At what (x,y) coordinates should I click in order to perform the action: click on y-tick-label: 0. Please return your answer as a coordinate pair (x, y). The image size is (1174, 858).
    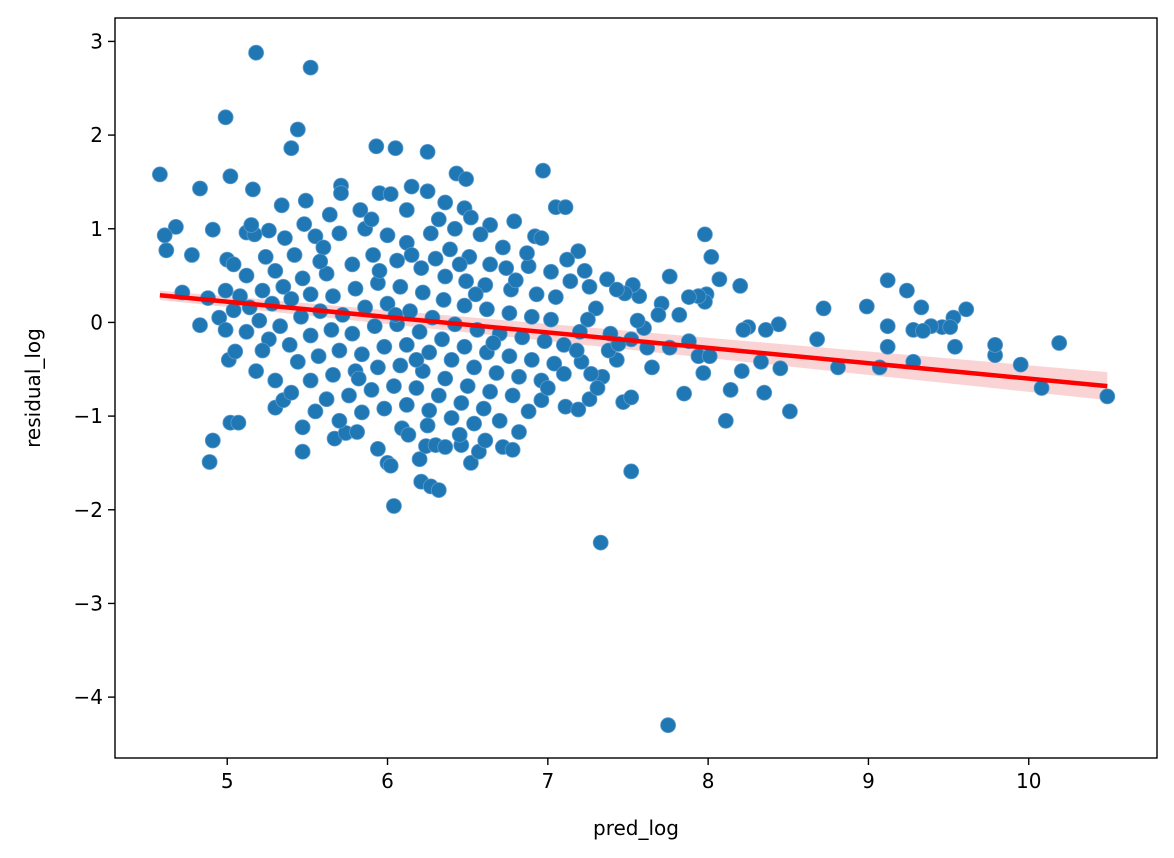
    Looking at the image, I should click on (96, 322).